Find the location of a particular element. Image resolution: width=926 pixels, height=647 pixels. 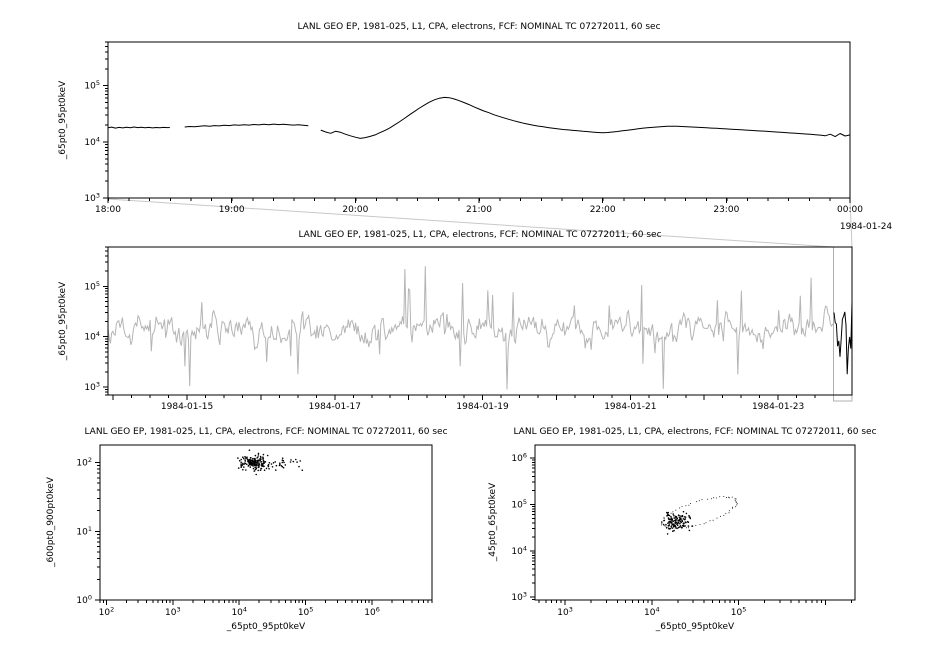

chart-panel-4: 10³ 10⁴ 10⁵ 10⁶ 10³ 10⁴ 10⁵ is located at coordinates (683, 531).